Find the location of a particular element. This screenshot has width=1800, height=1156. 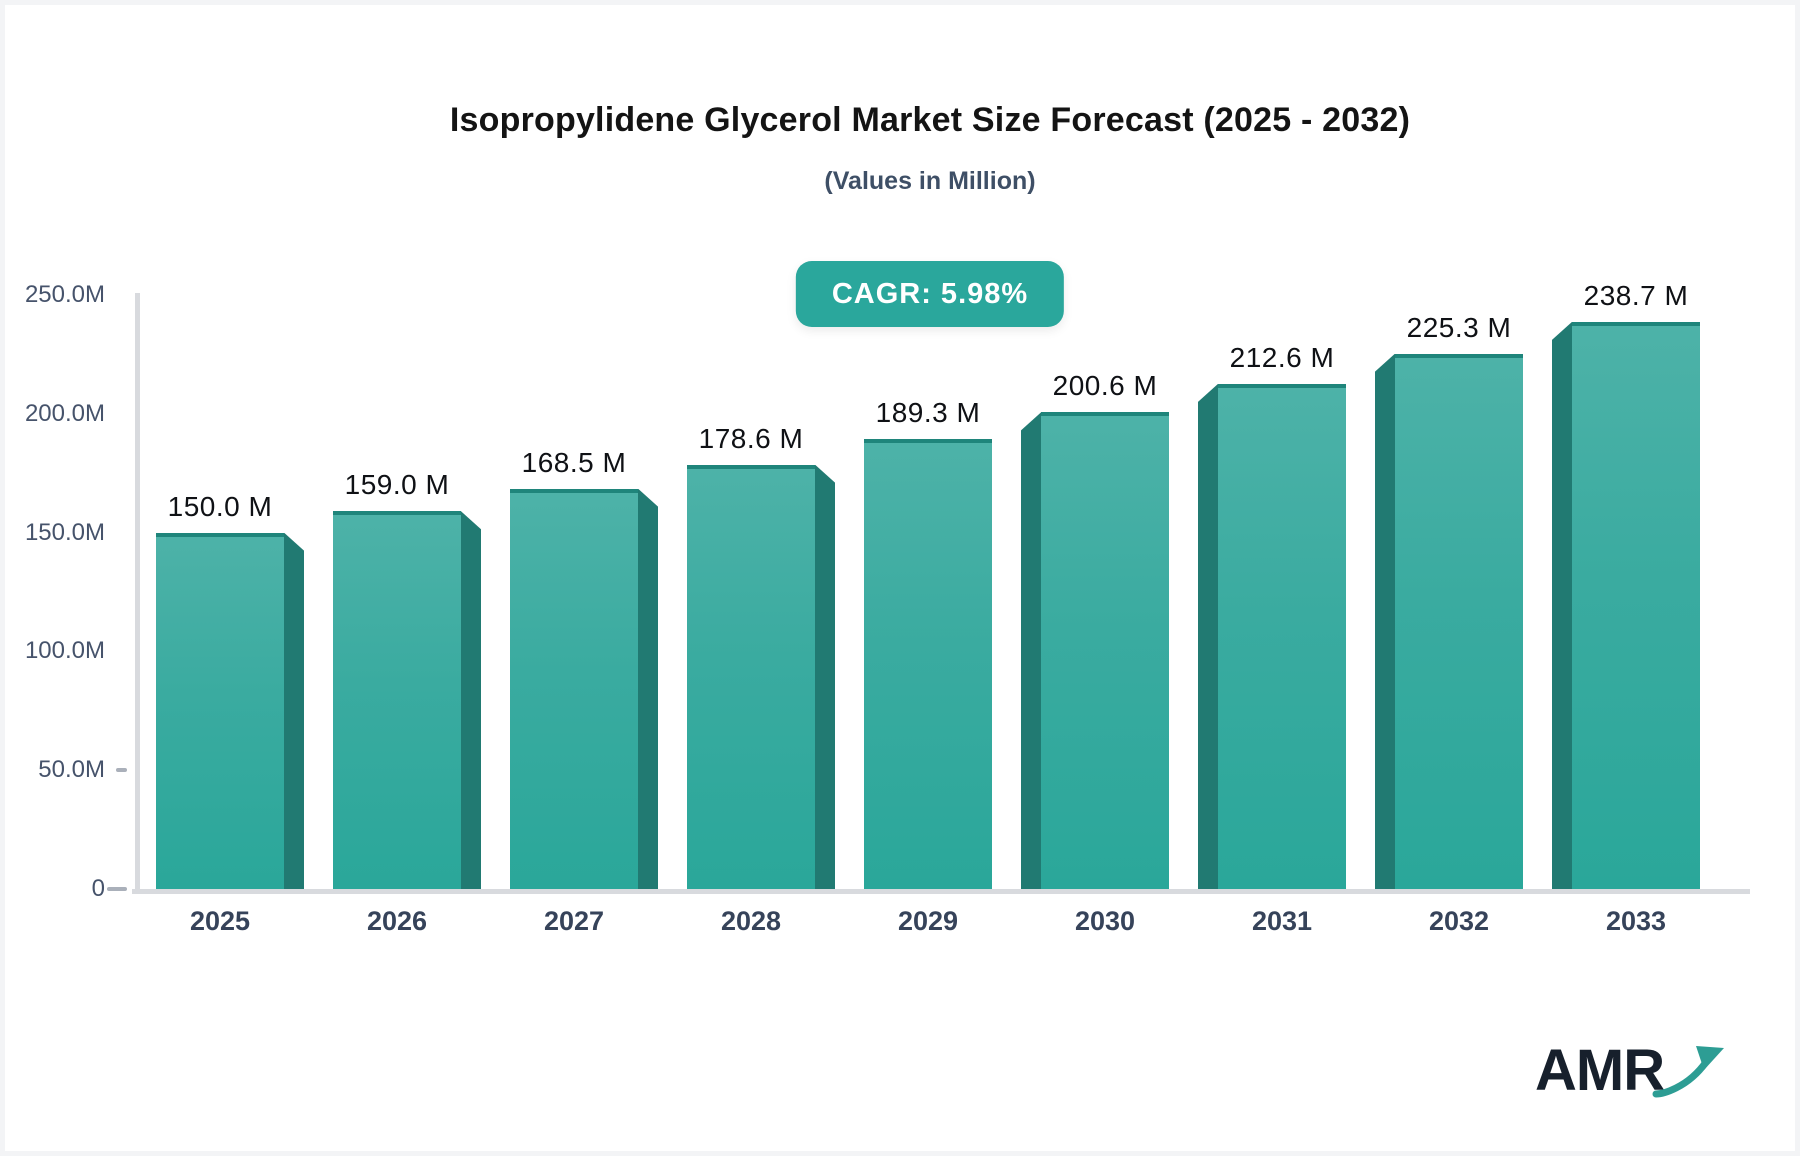

bar-value-label: 178.6 M is located at coordinates (751, 438).